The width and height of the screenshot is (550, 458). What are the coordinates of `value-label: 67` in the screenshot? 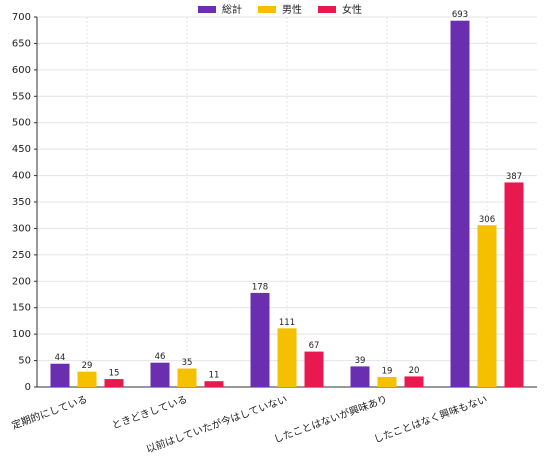 It's located at (314, 346).